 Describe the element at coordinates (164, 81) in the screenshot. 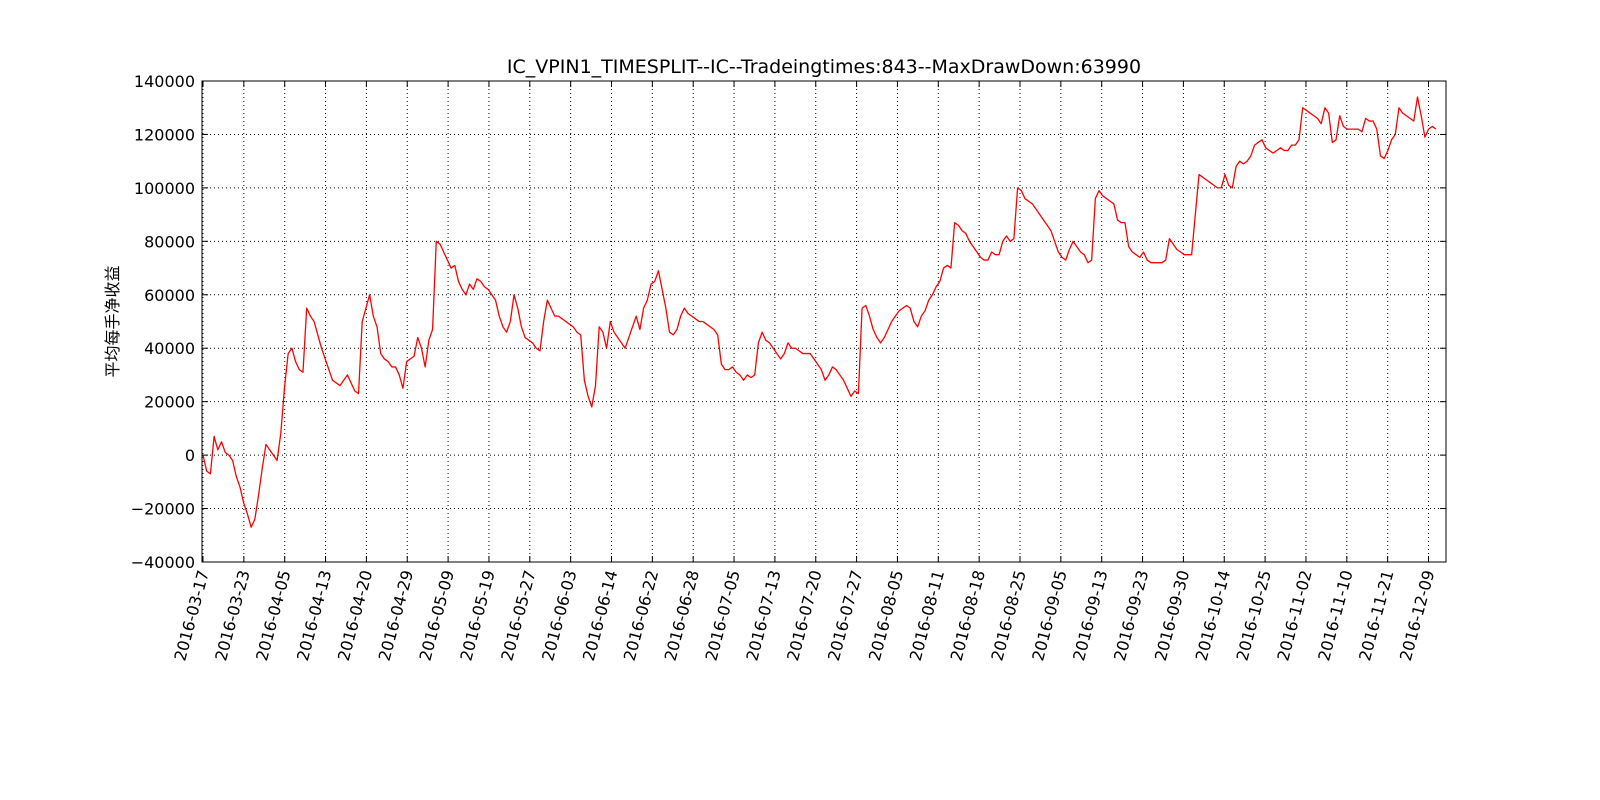

I see `y-tick-label: 140000` at that location.